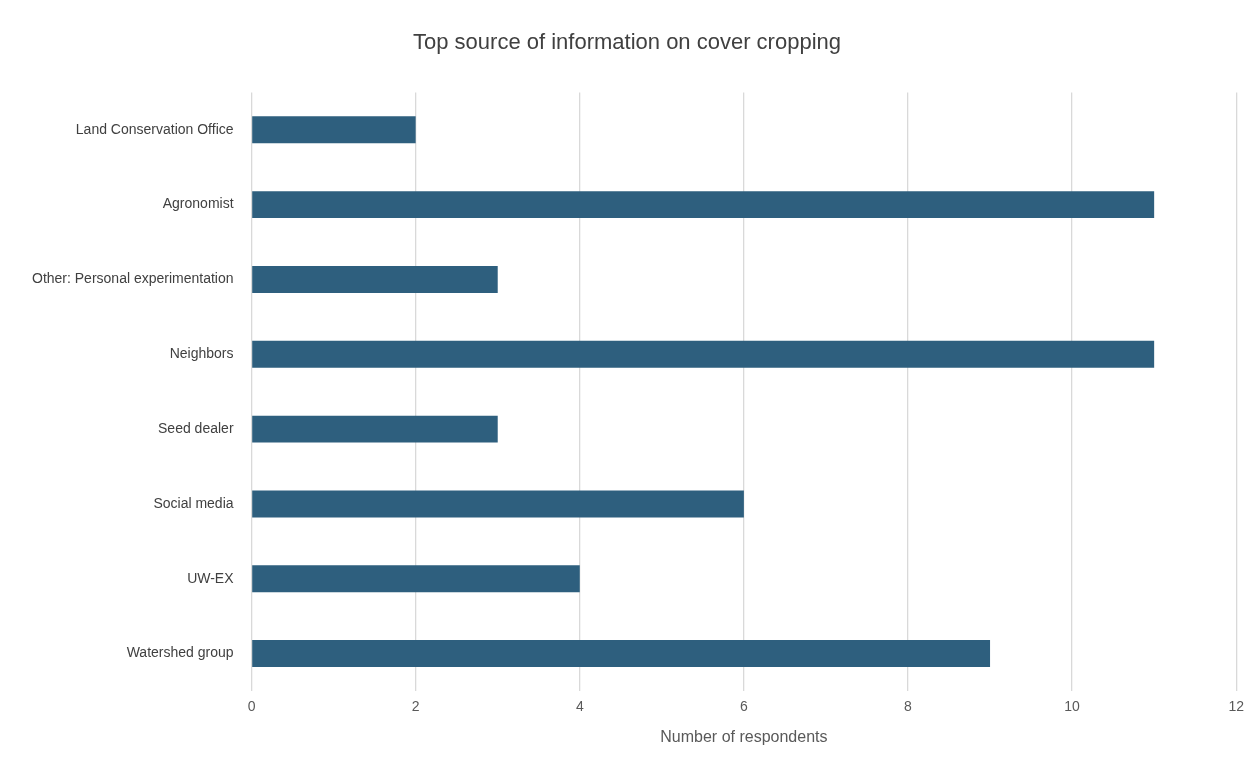 The image size is (1260, 769). I want to click on y-tick-label: Agronomist, so click(198, 203).